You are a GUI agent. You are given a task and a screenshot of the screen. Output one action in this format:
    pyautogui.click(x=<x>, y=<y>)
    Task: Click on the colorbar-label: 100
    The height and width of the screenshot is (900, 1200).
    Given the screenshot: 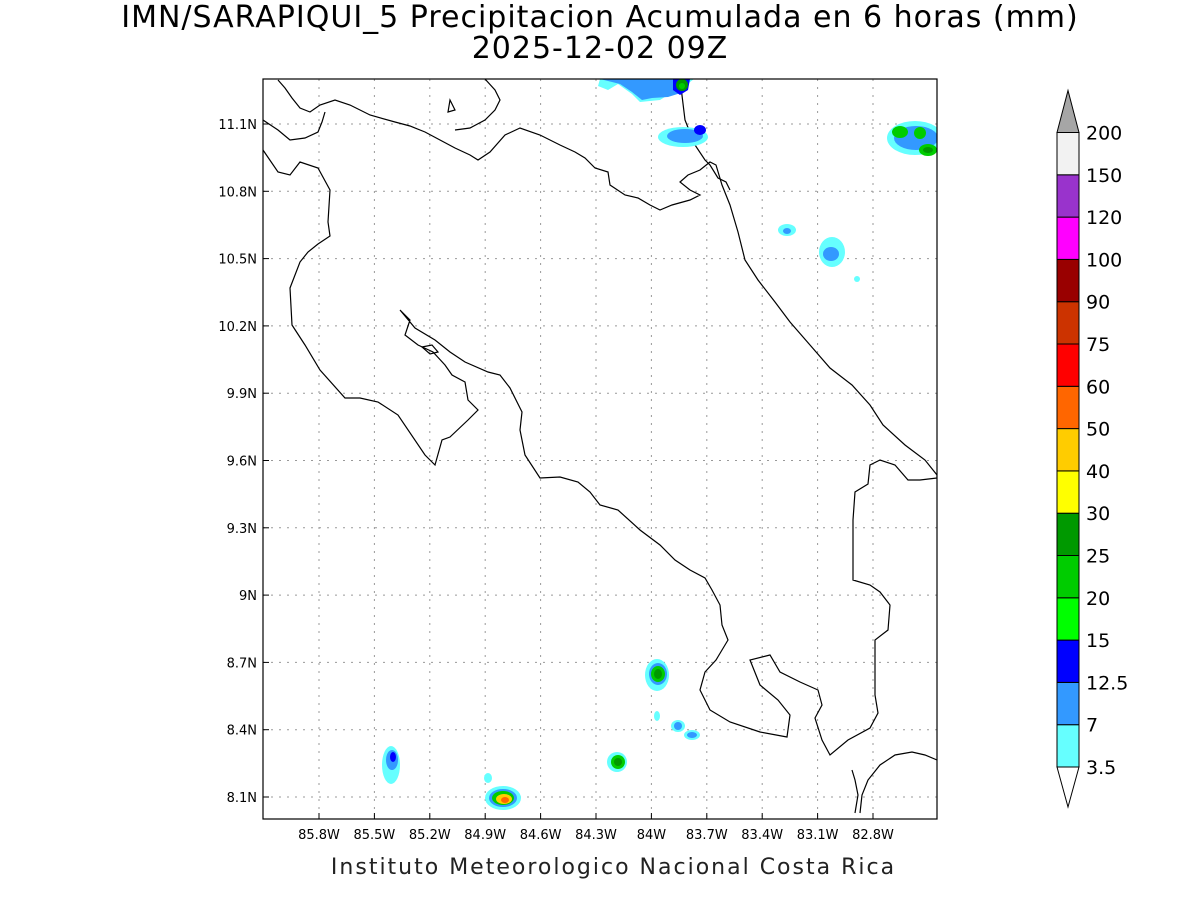 What is the action you would take?
    pyautogui.click(x=1104, y=260)
    